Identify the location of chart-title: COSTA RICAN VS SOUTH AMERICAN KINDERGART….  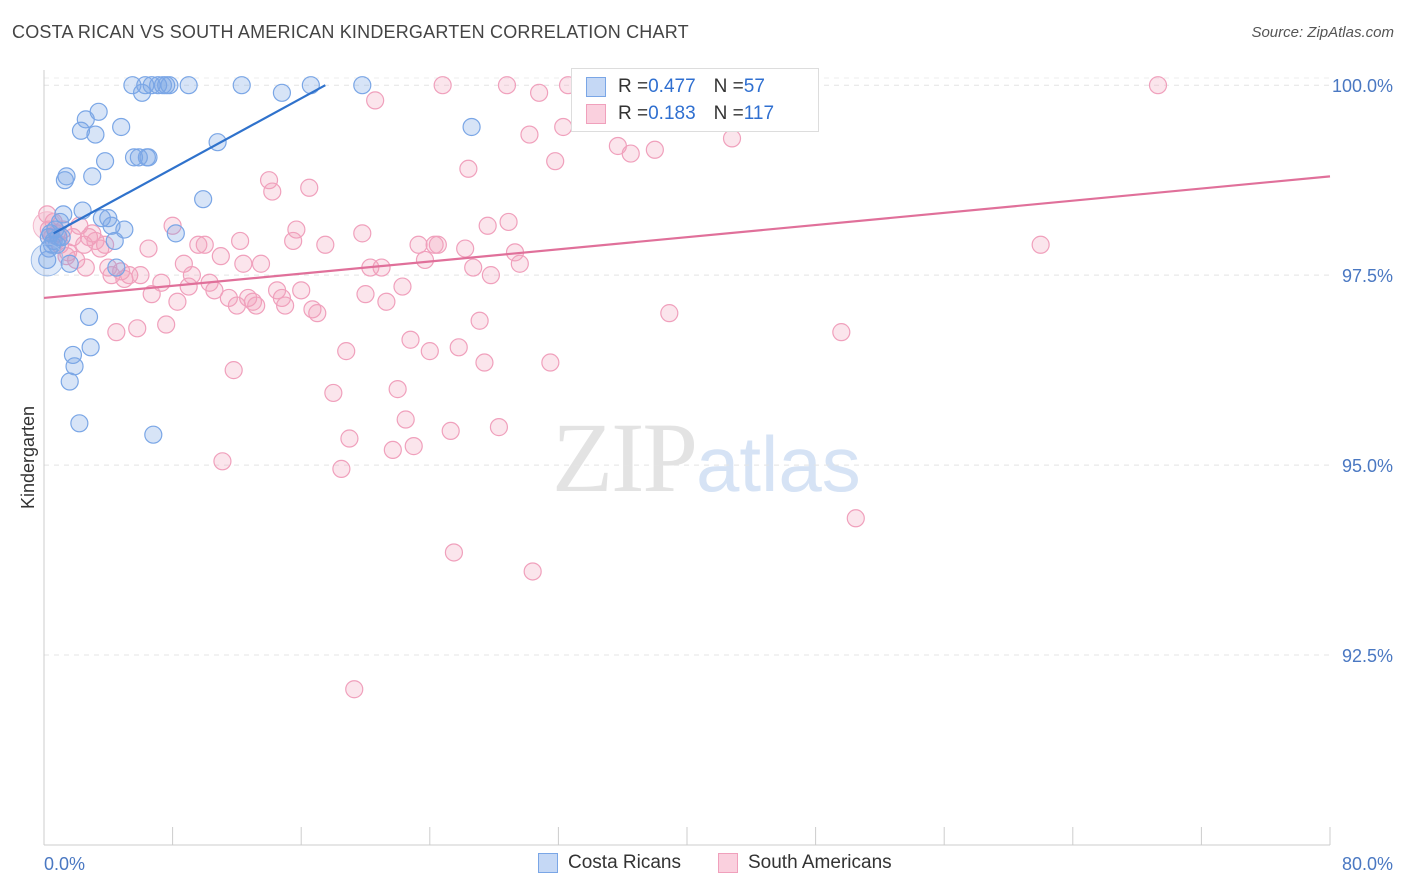
(350, 32).